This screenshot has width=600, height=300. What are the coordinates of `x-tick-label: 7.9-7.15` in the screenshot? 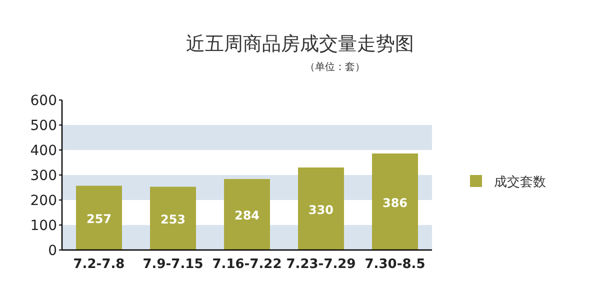 It's located at (173, 264).